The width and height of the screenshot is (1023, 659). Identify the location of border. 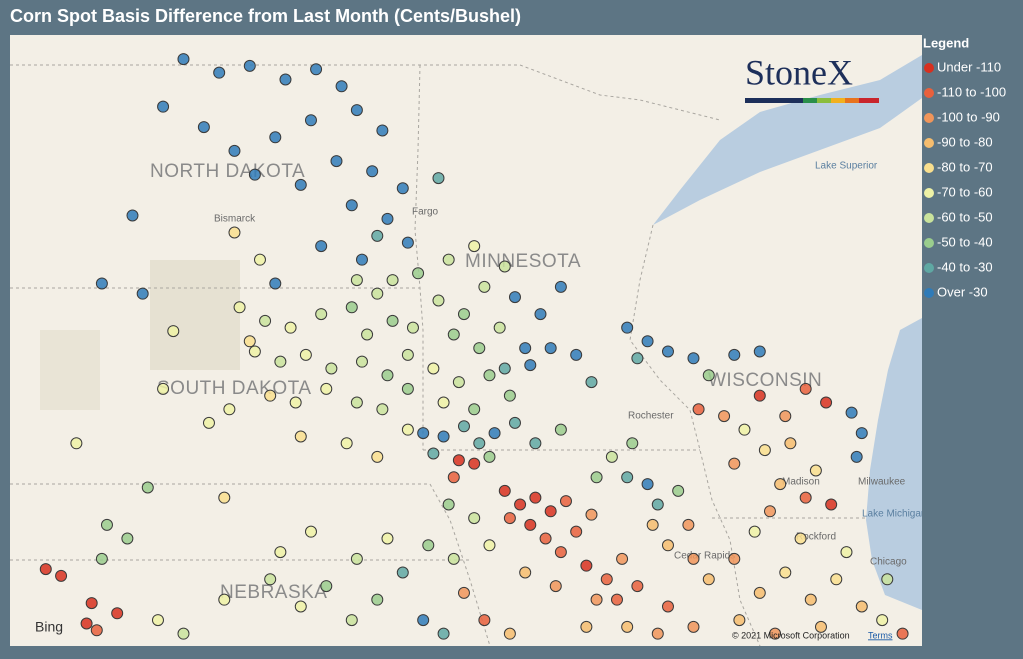
(460, 564).